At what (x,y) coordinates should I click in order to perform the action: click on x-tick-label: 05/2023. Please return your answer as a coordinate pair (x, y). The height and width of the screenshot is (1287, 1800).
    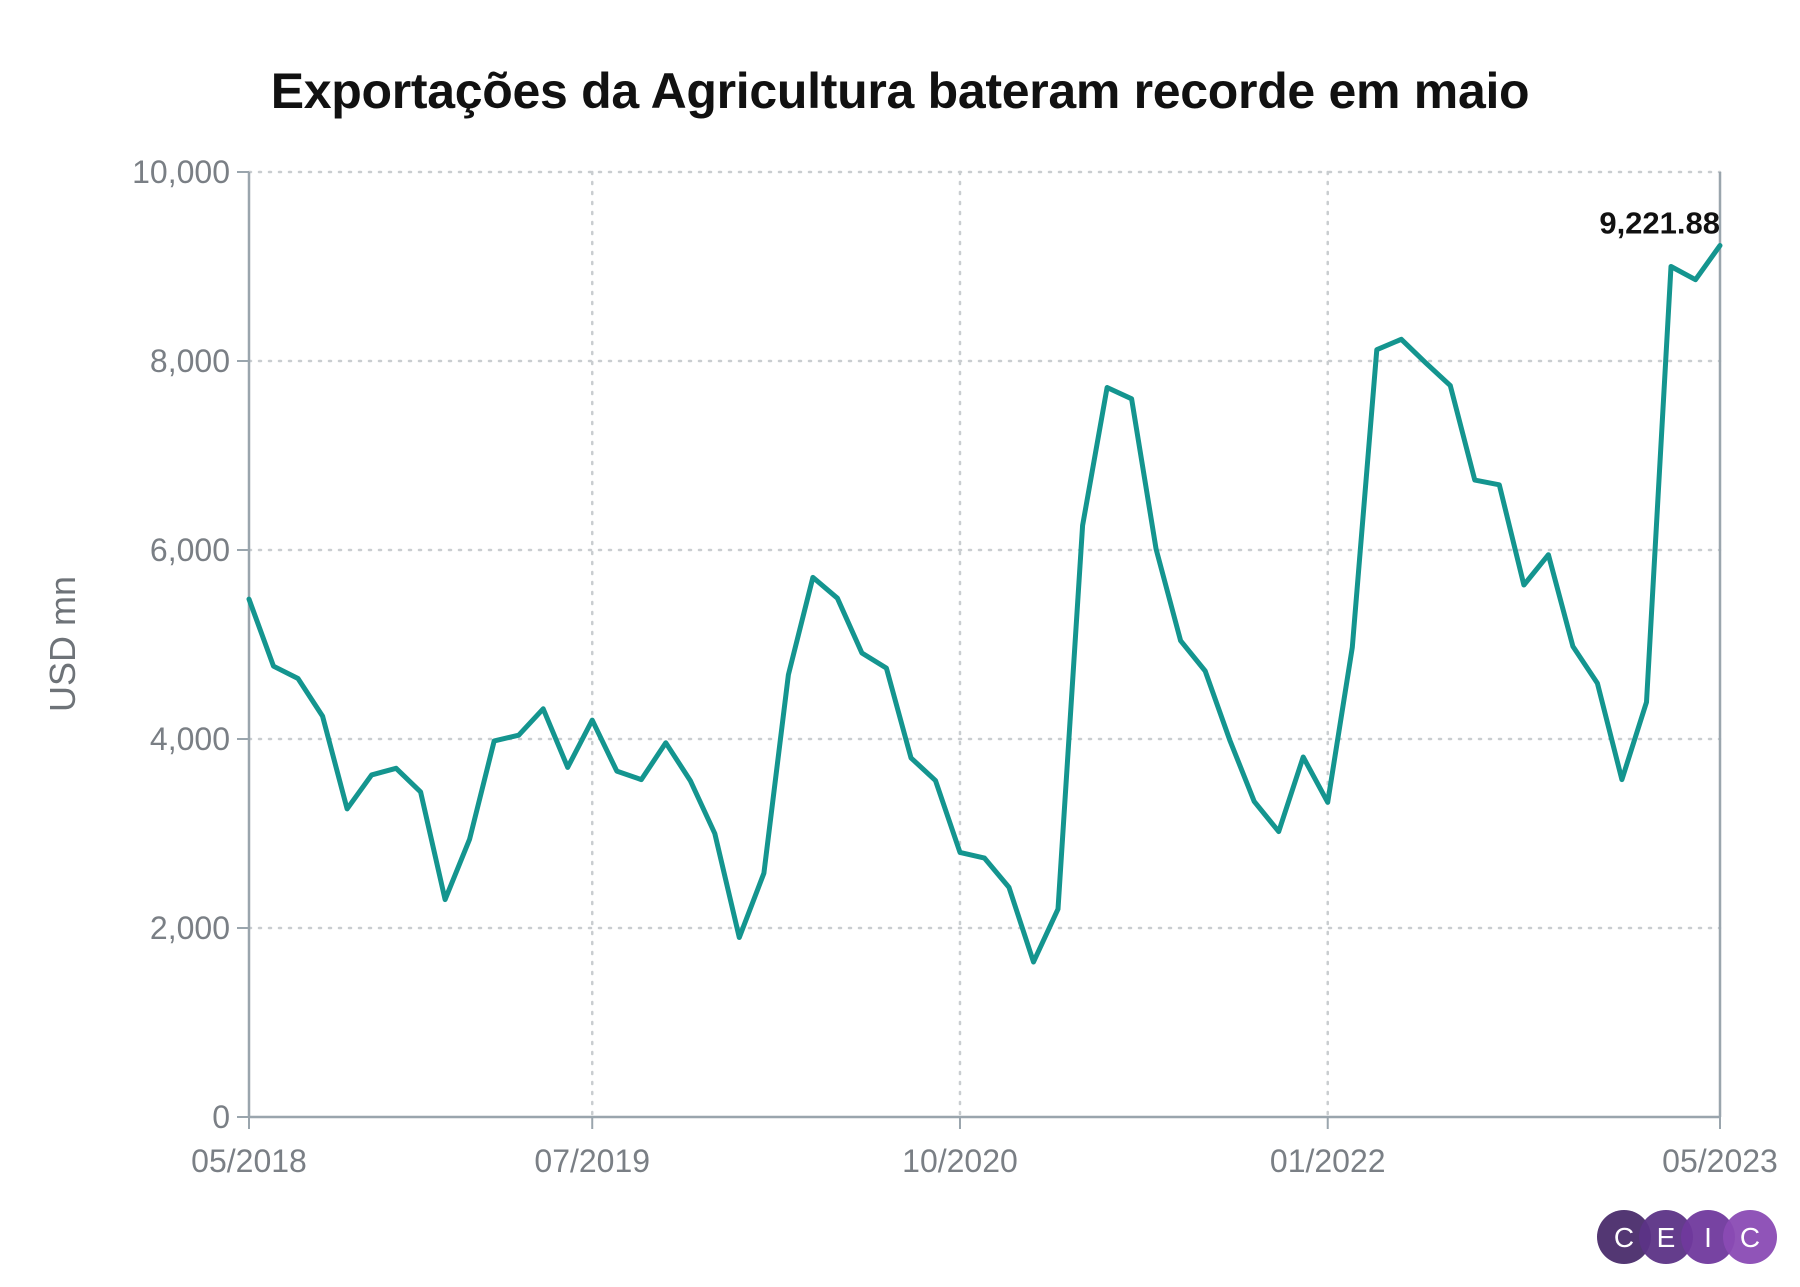
    Looking at the image, I should click on (1720, 1161).